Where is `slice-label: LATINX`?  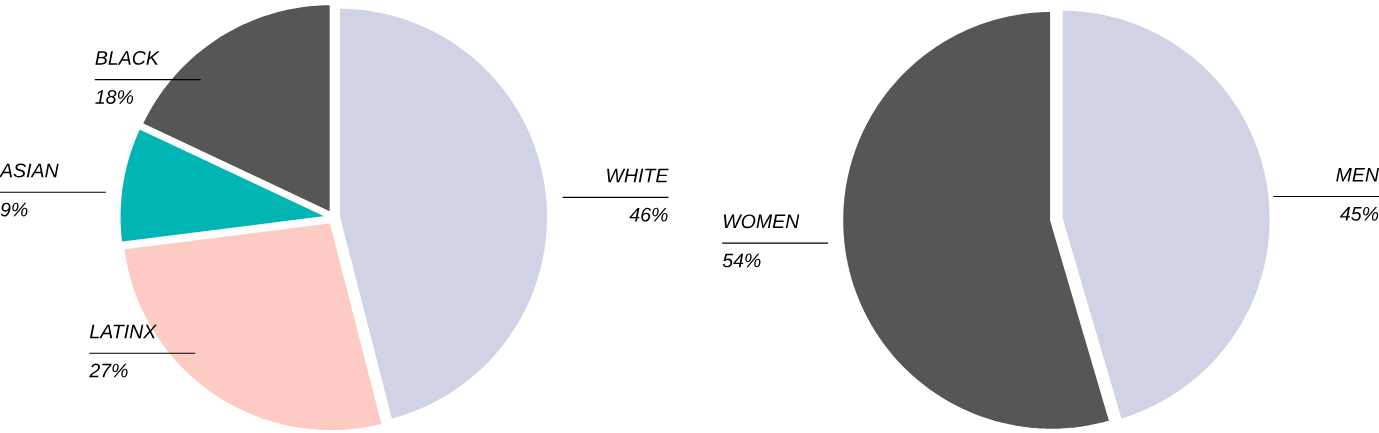
slice-label: LATINX is located at coordinates (123, 331).